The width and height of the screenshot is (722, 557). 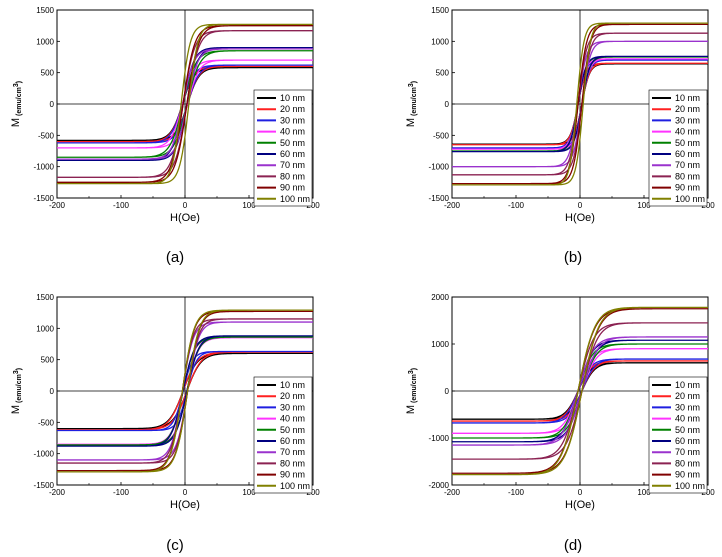 I want to click on panel-label: (c), so click(x=175, y=545).